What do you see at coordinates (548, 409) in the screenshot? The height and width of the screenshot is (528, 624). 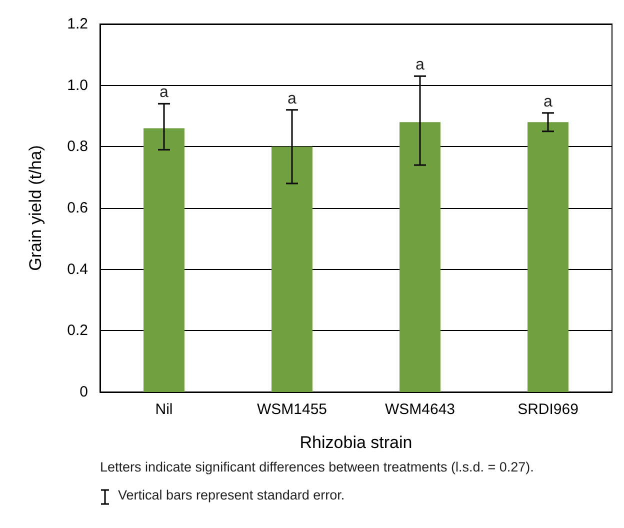 I see `x-tick-label: SRDI969` at bounding box center [548, 409].